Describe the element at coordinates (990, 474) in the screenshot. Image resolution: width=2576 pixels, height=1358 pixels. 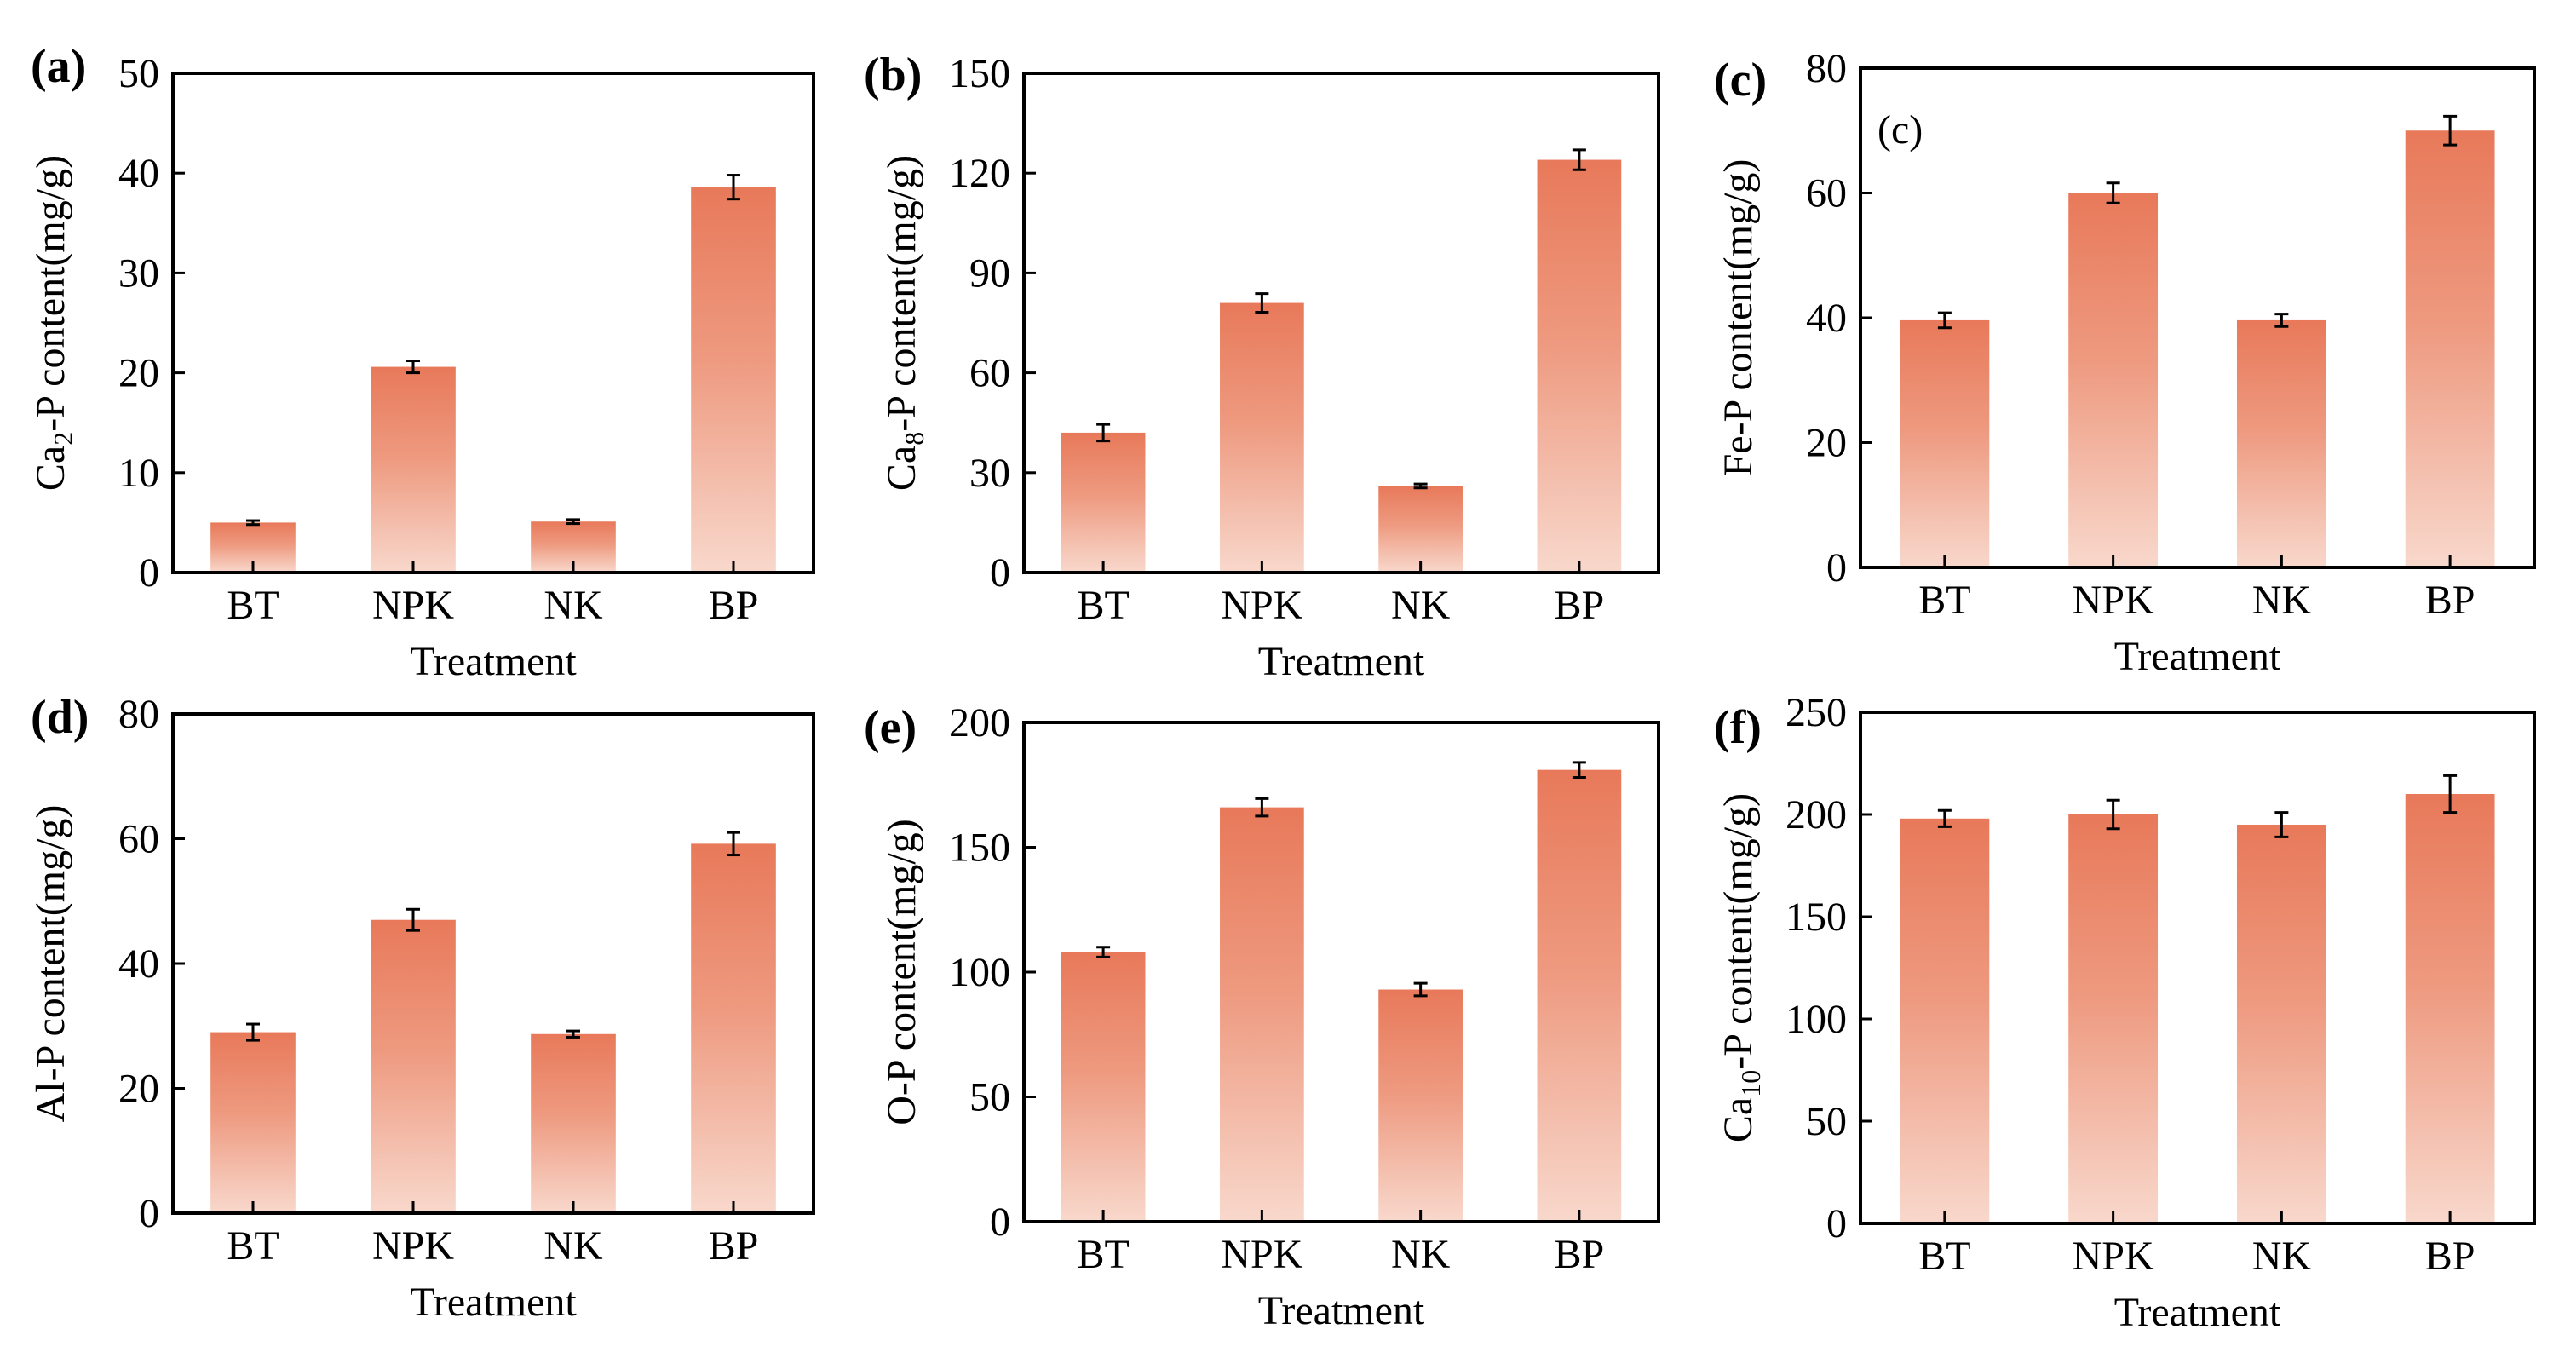
I see `y-tick-label: 30` at that location.